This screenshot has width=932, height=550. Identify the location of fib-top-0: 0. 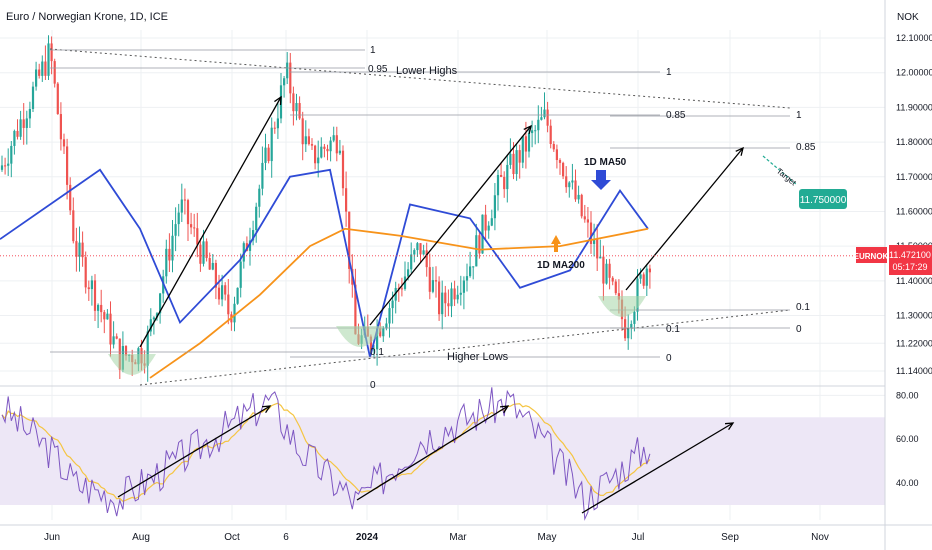
(373, 385).